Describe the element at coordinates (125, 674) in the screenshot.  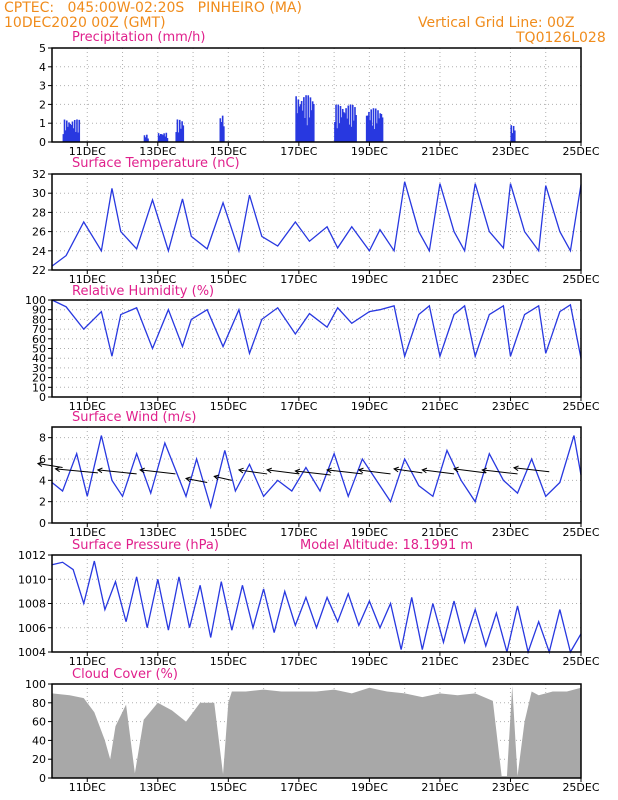
I see `panel-title: Cloud Cover (%)` at that location.